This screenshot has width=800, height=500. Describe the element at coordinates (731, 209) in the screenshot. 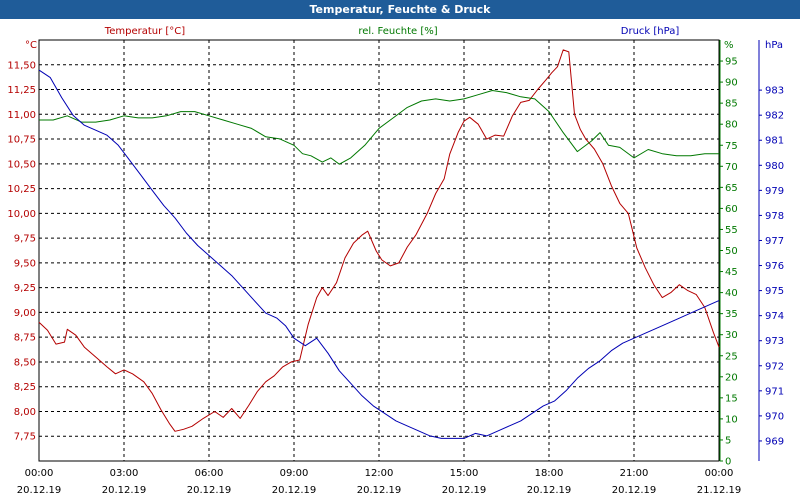

I see `humidity-tick-label-12: 60` at that location.